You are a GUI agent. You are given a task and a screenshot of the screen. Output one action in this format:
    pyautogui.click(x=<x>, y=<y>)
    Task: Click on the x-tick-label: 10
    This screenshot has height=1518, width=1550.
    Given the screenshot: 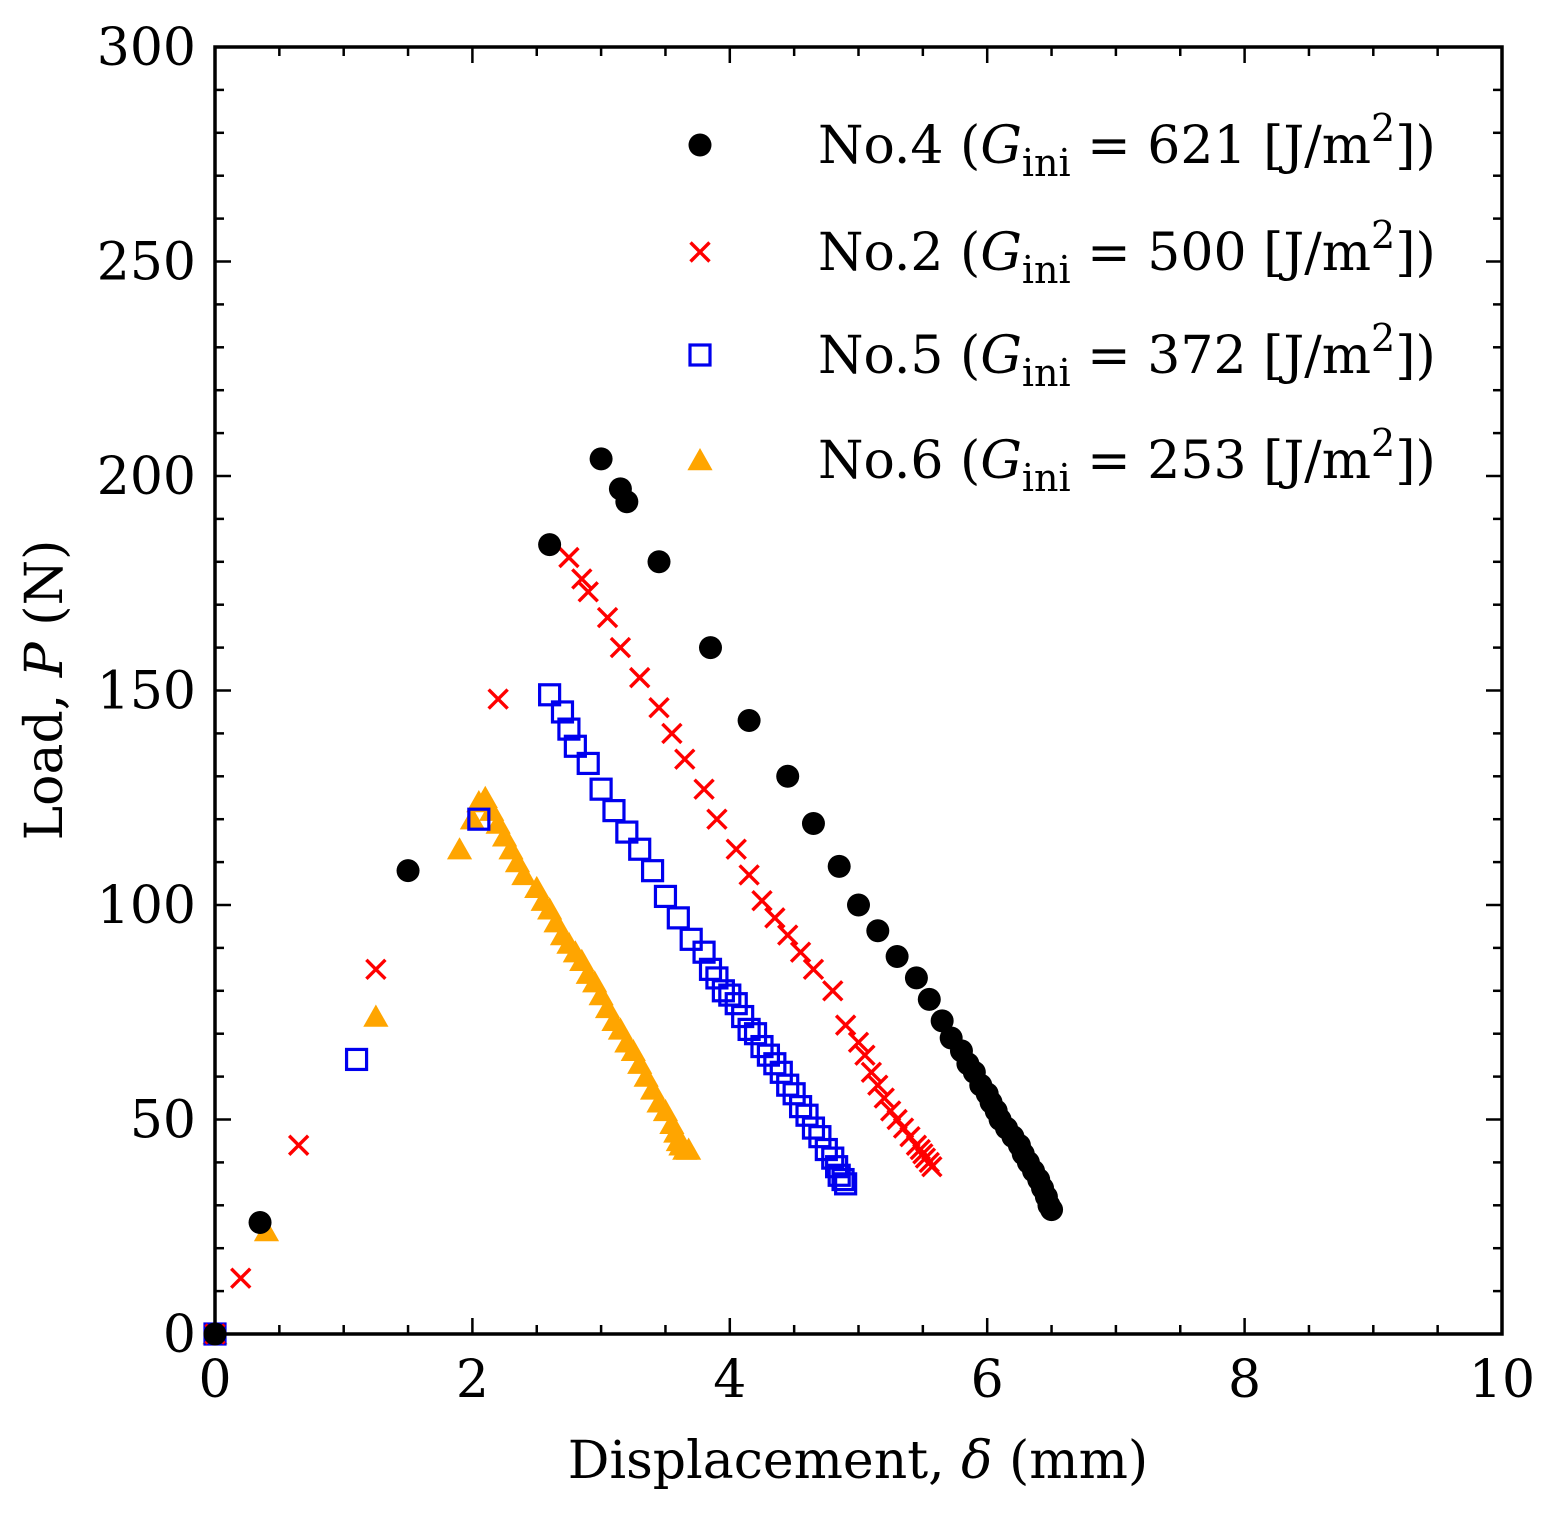 What is the action you would take?
    pyautogui.click(x=1502, y=1380)
    